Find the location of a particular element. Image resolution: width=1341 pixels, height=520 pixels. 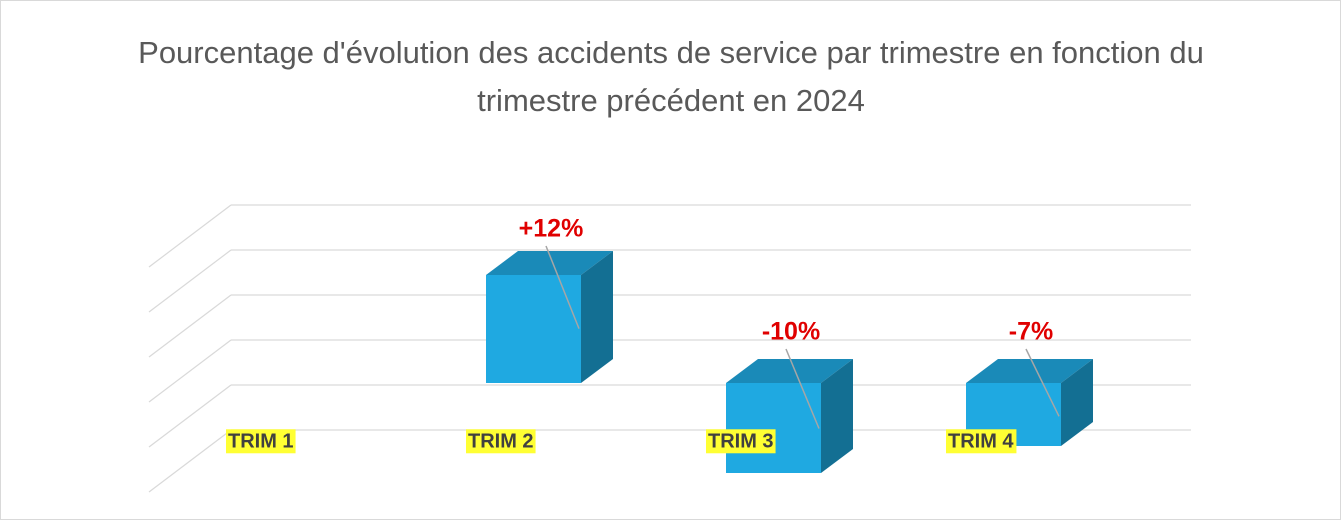

x-tick-label: TRIM 3 is located at coordinates (741, 441).